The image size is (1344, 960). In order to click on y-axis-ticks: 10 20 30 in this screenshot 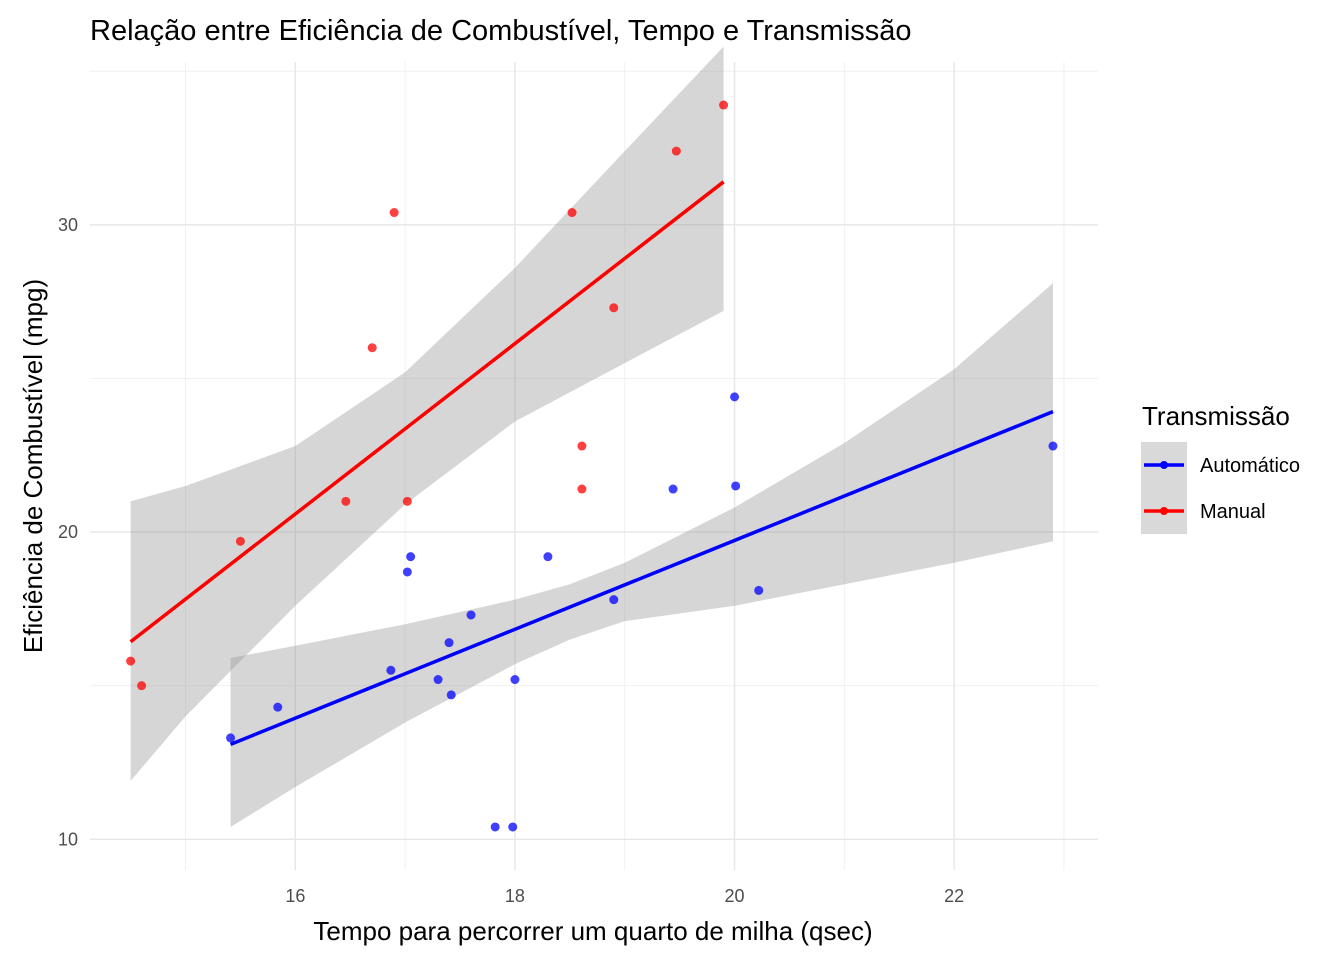, I will do `click(68, 532)`.